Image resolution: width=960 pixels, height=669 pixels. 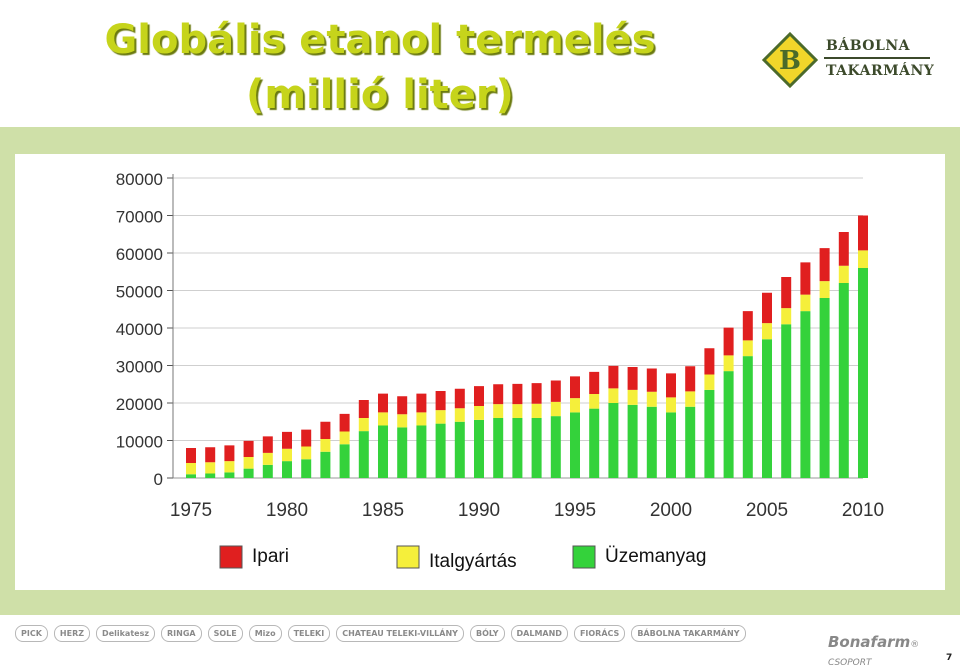 What do you see at coordinates (400, 633) in the screenshot?
I see `brand-logo: CHATEAU TELEKI-VILLÁNY` at bounding box center [400, 633].